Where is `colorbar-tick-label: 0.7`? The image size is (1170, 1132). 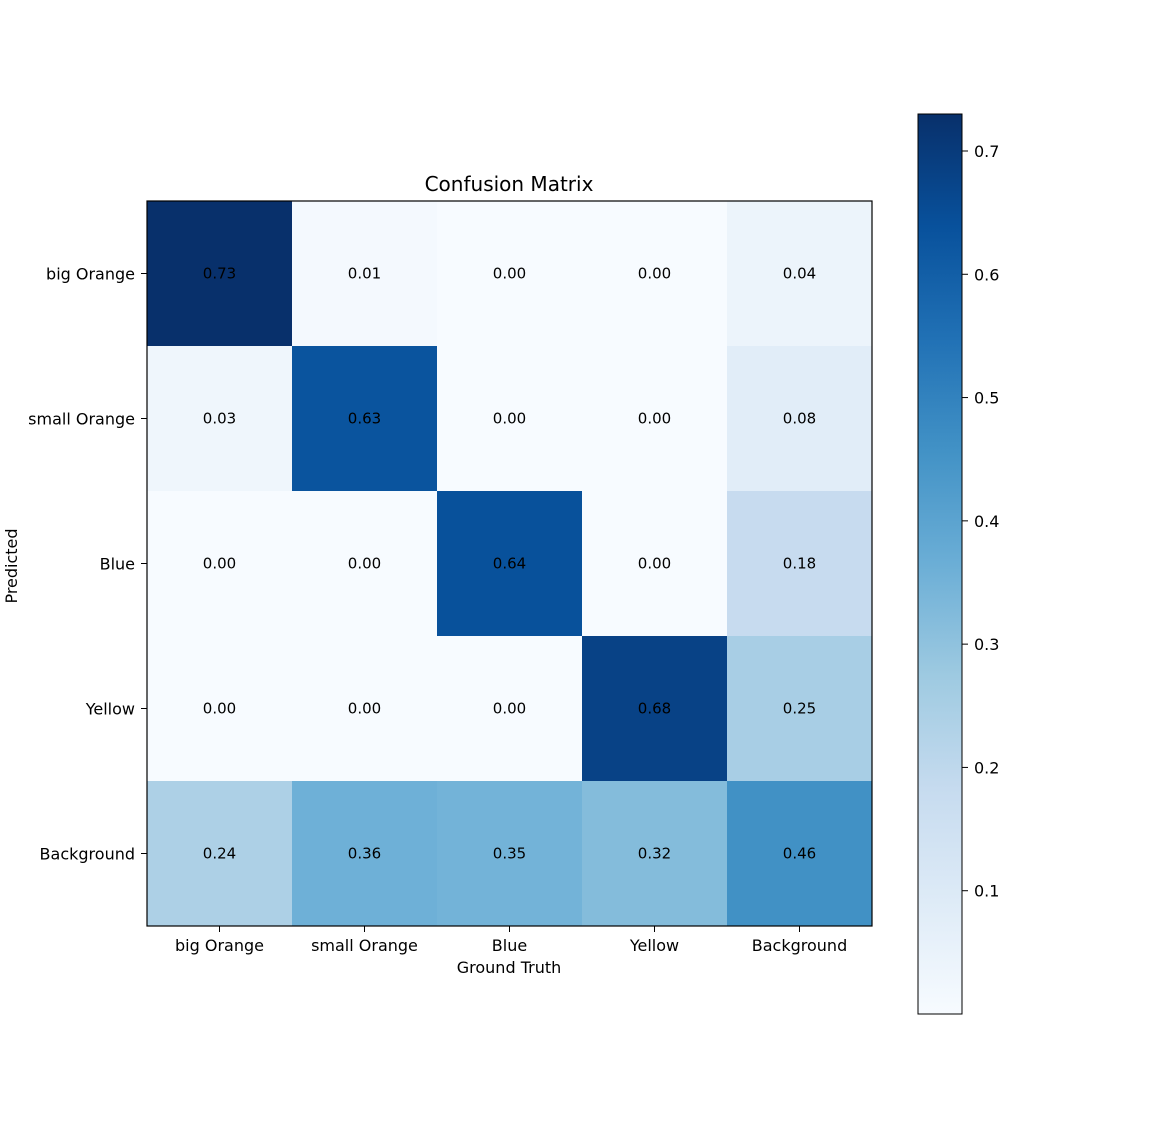 colorbar-tick-label: 0.7 is located at coordinates (986, 151).